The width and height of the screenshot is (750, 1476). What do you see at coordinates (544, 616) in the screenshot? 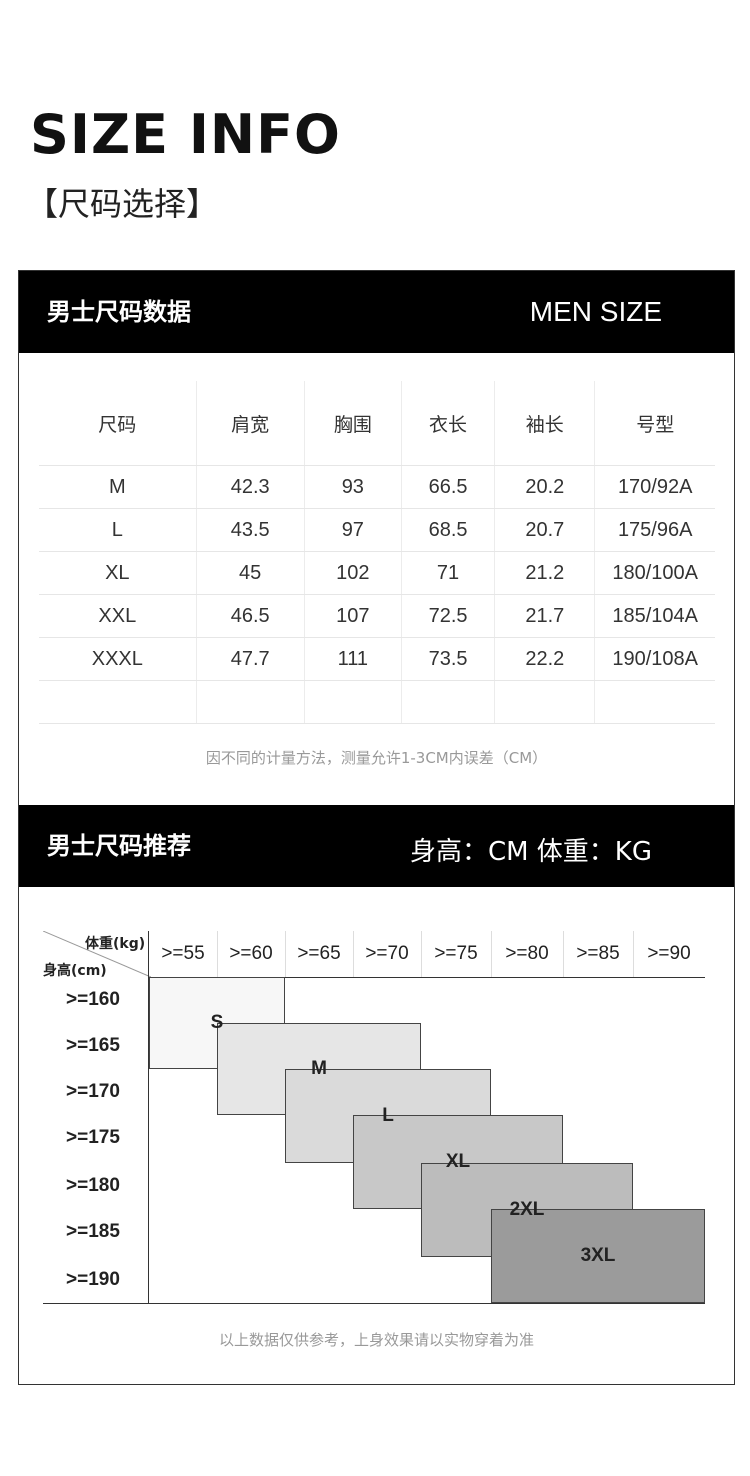
I see `table-cell: 21.7` at bounding box center [544, 616].